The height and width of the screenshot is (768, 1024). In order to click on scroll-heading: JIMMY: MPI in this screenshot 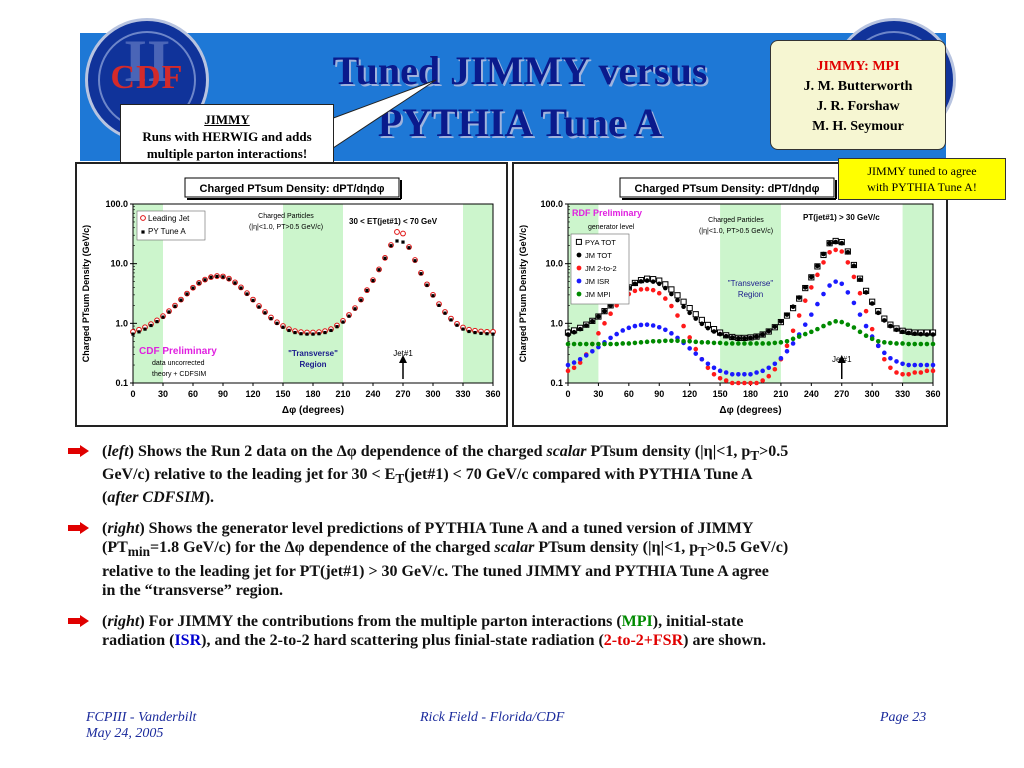, I will do `click(858, 66)`.